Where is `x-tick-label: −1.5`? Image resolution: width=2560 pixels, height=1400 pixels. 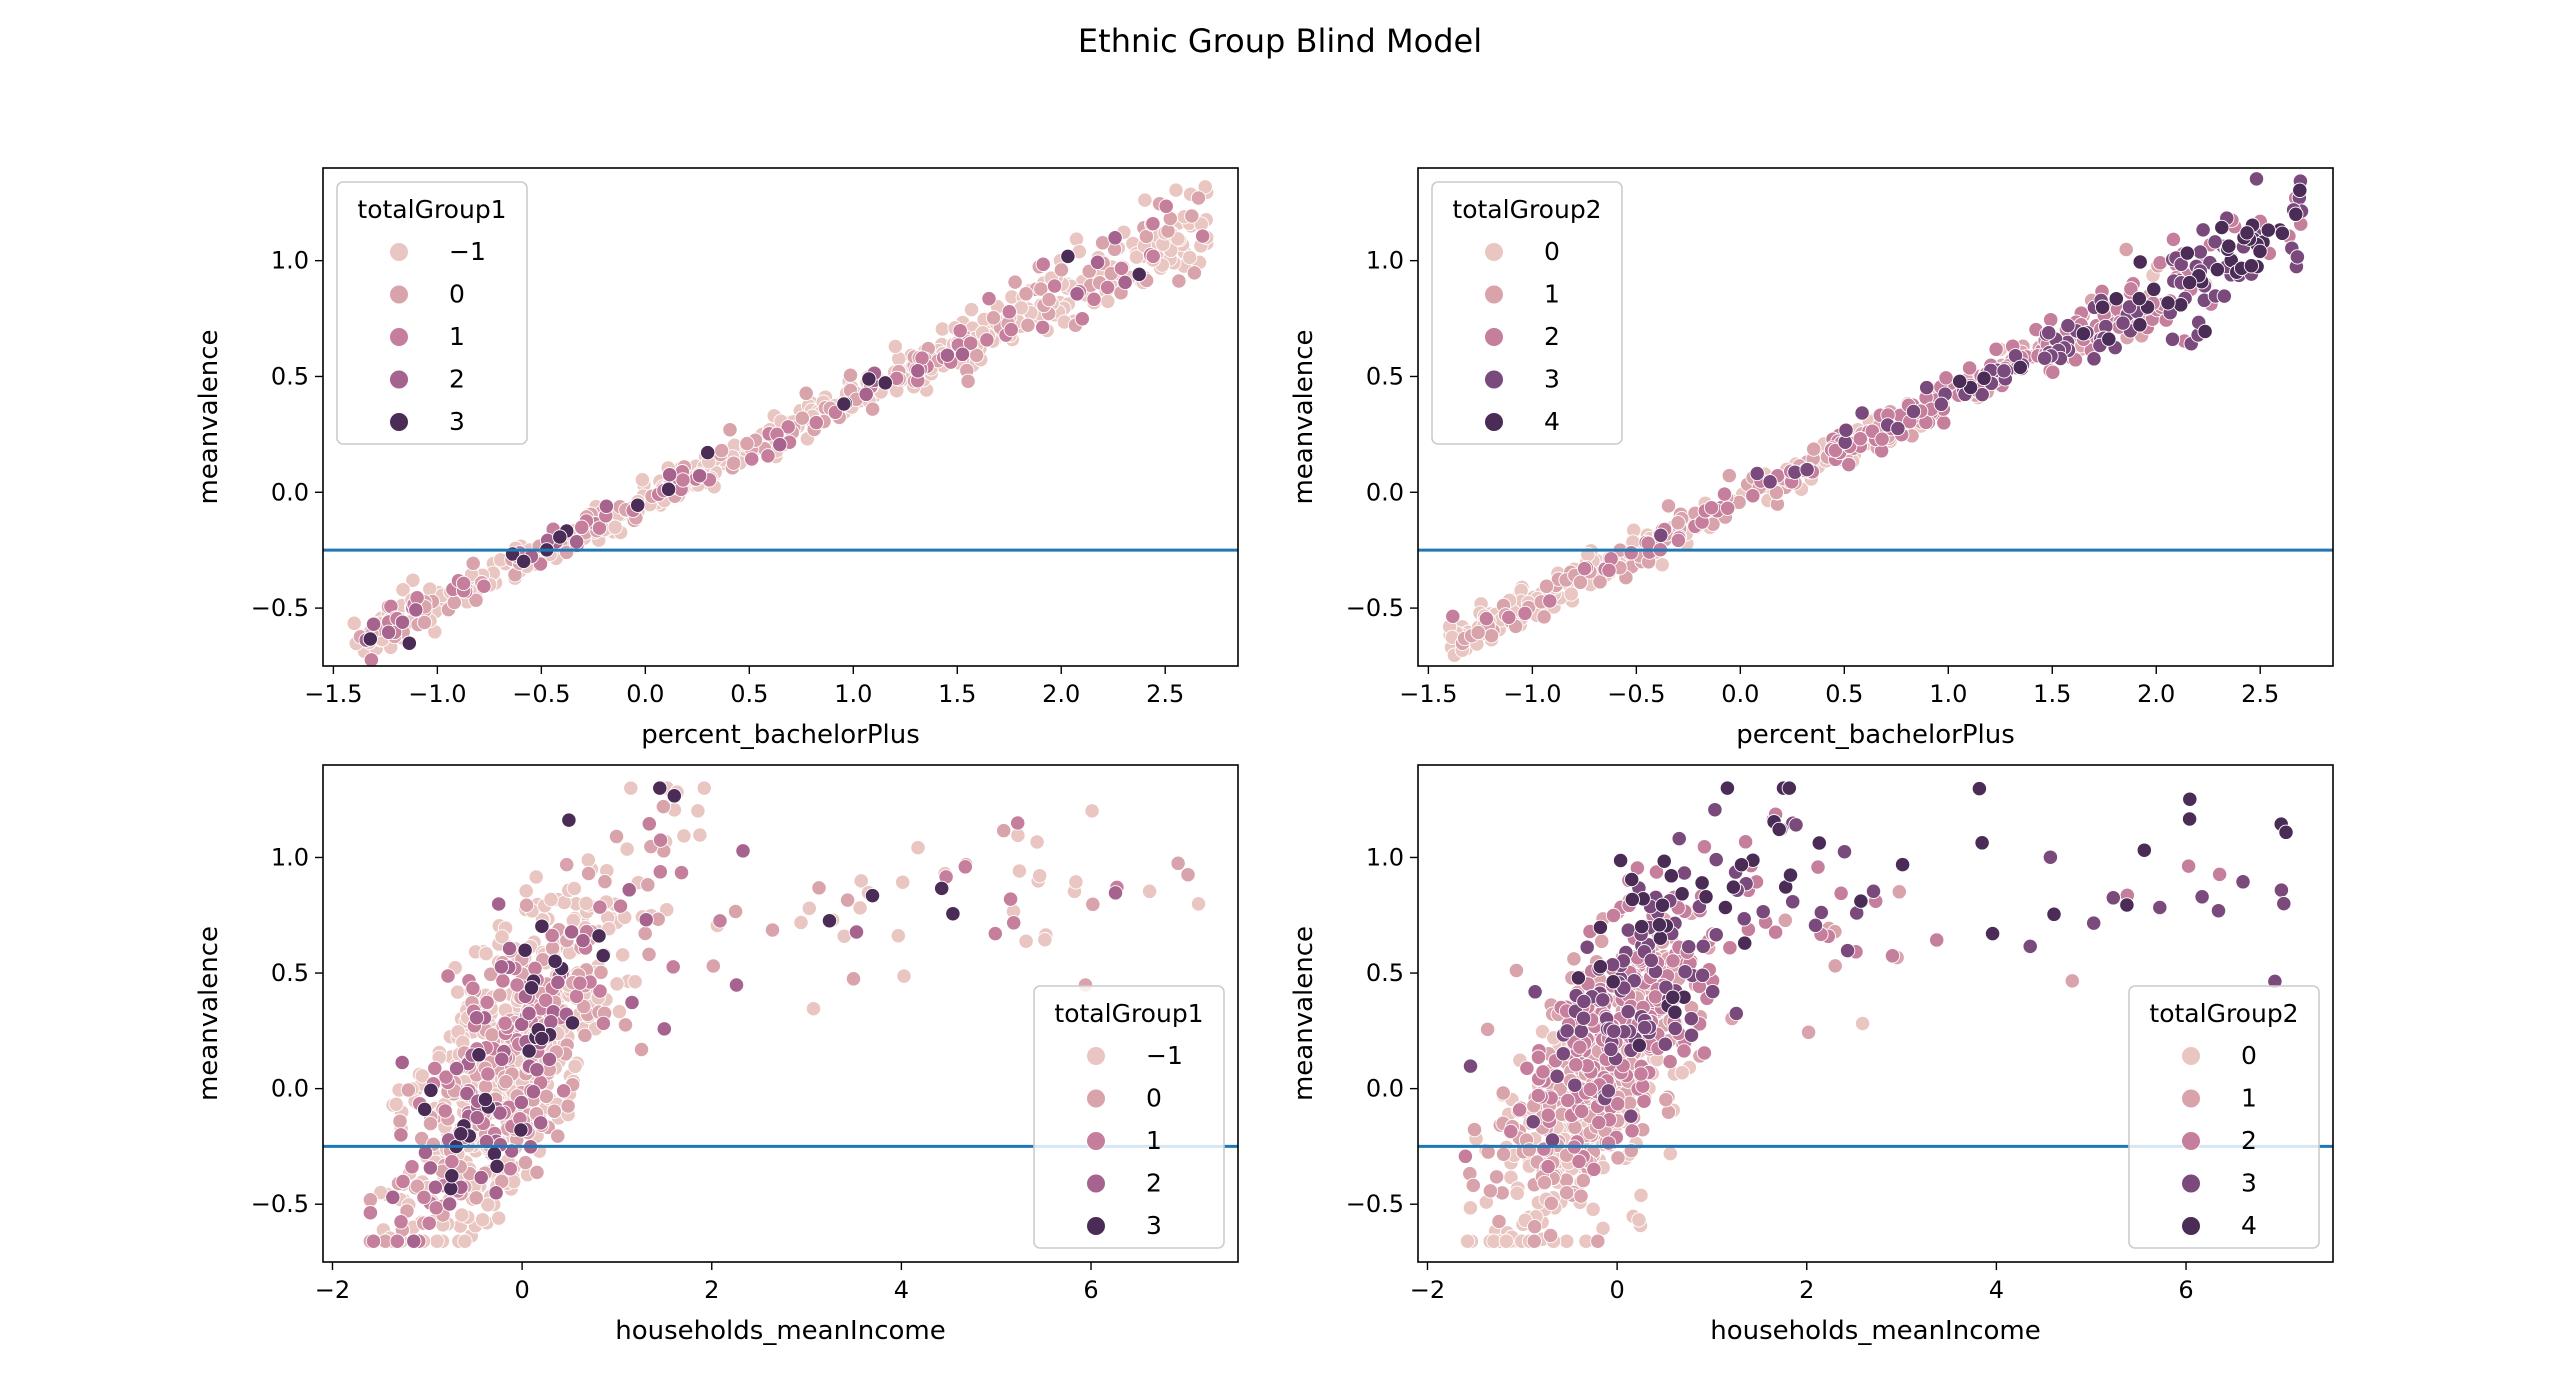 x-tick-label: −1.5 is located at coordinates (333, 694).